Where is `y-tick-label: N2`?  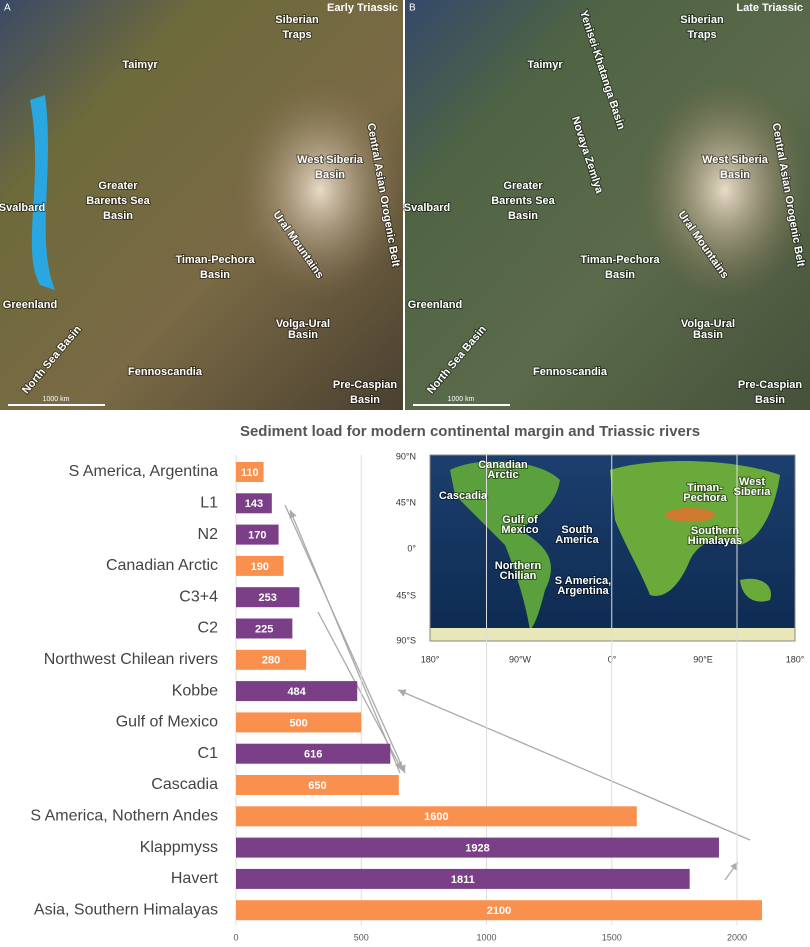
y-tick-label: N2 is located at coordinates (208, 534).